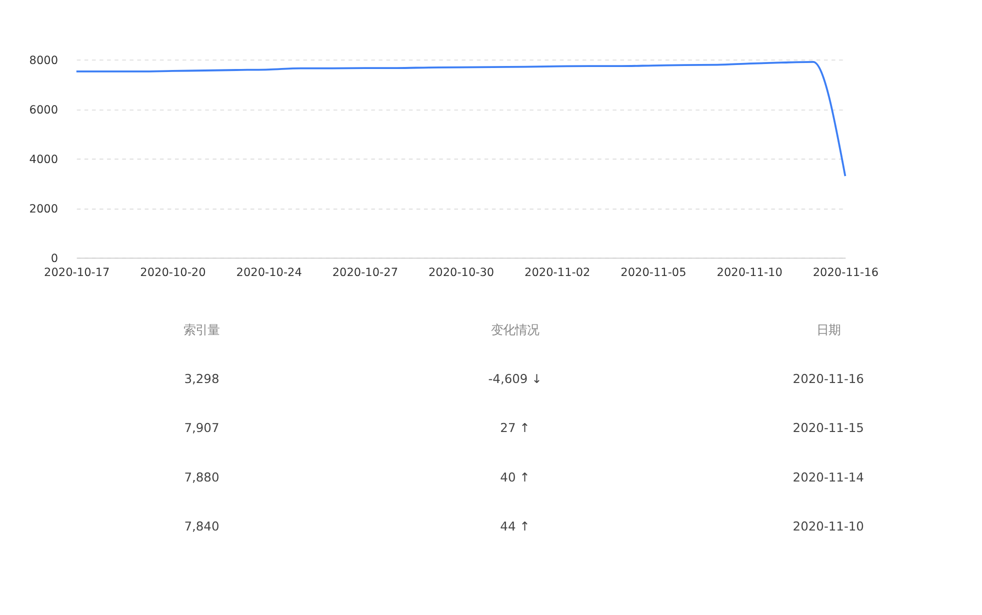  What do you see at coordinates (557, 273) in the screenshot?
I see `x-tick-label: 2020-11-02` at bounding box center [557, 273].